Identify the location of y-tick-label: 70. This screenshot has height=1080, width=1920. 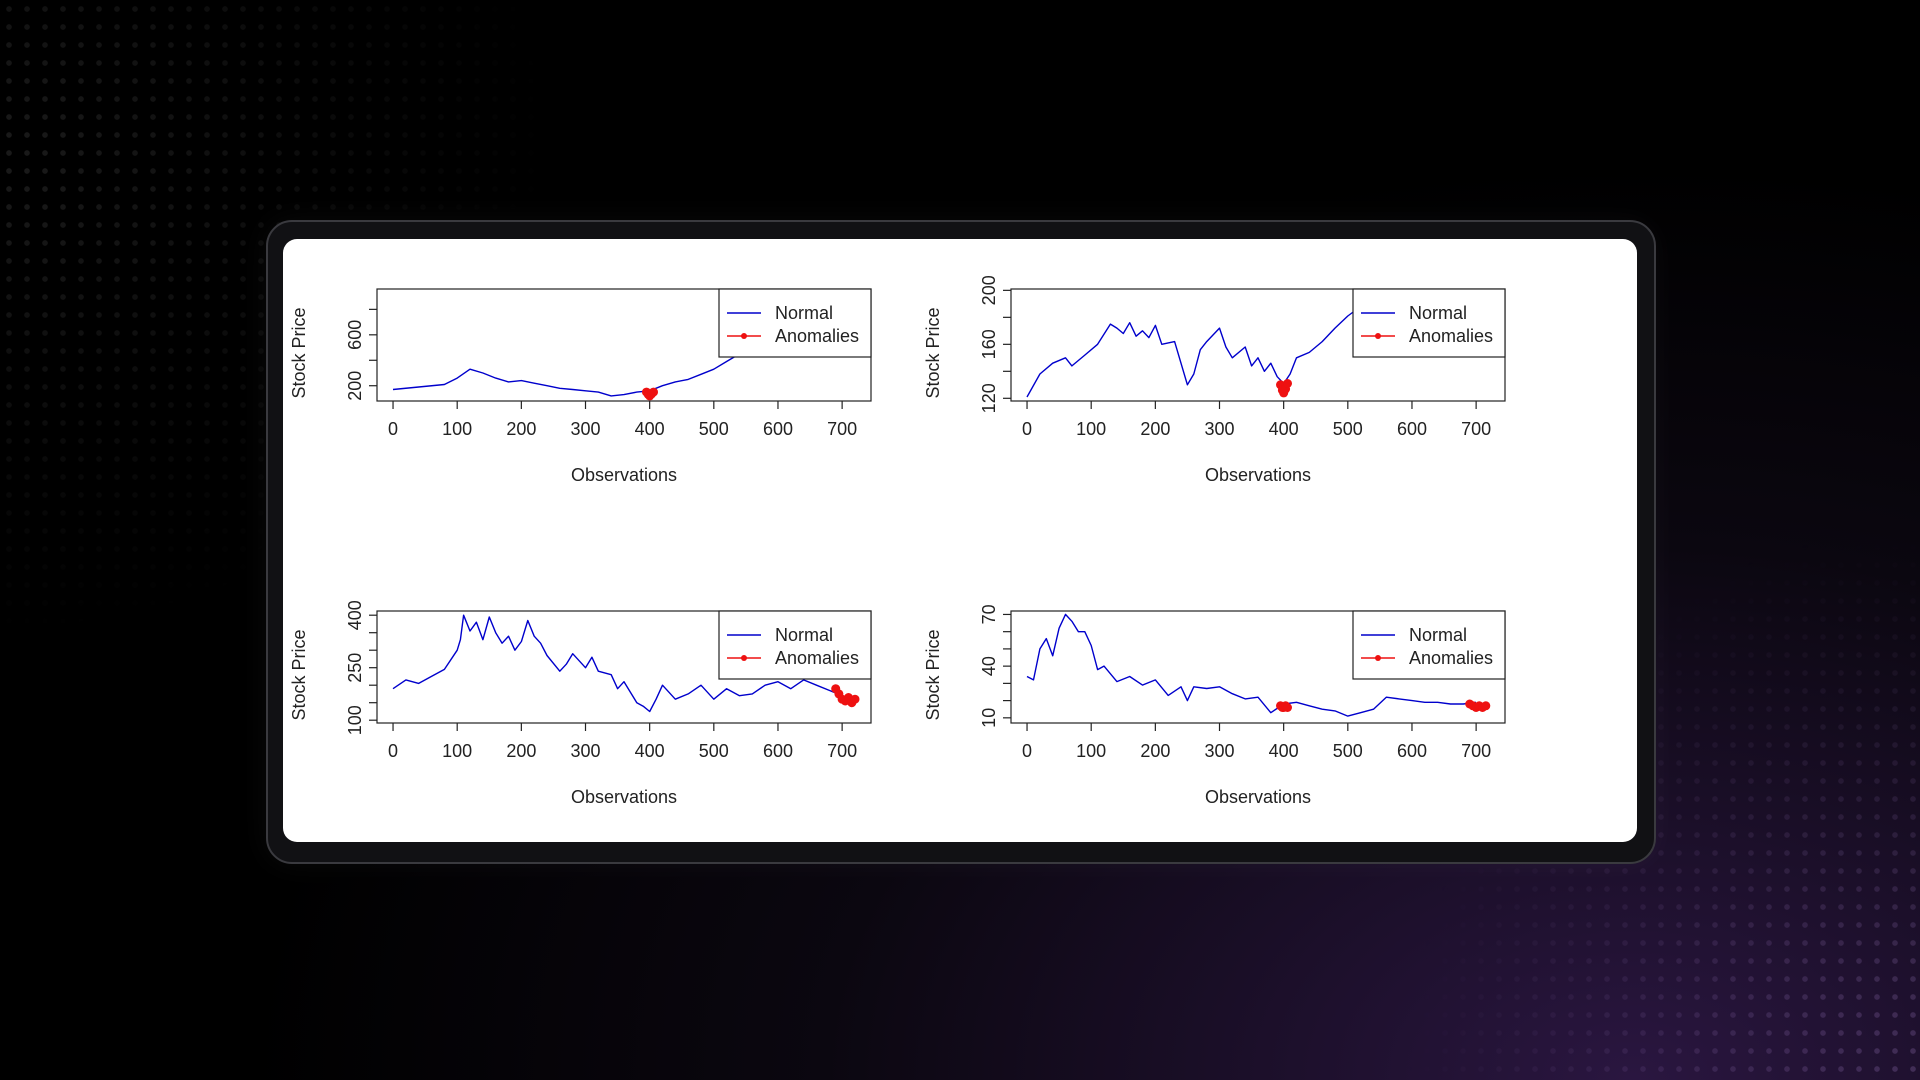
(989, 614).